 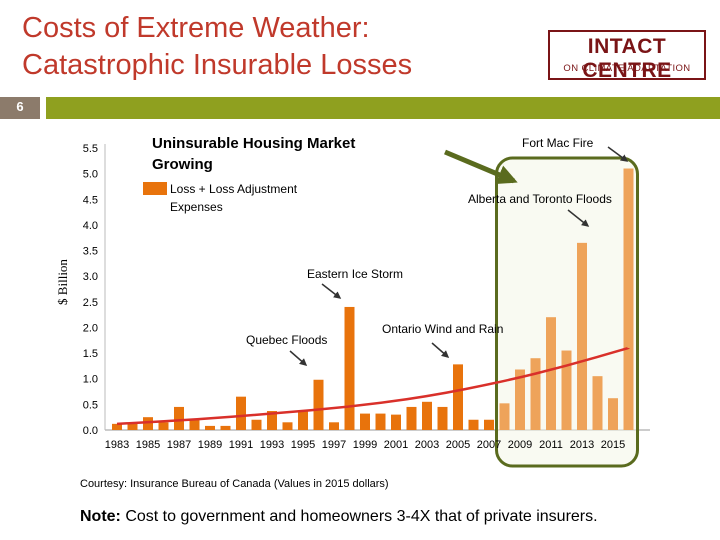 I want to click on bar-1992, so click(x=256, y=424).